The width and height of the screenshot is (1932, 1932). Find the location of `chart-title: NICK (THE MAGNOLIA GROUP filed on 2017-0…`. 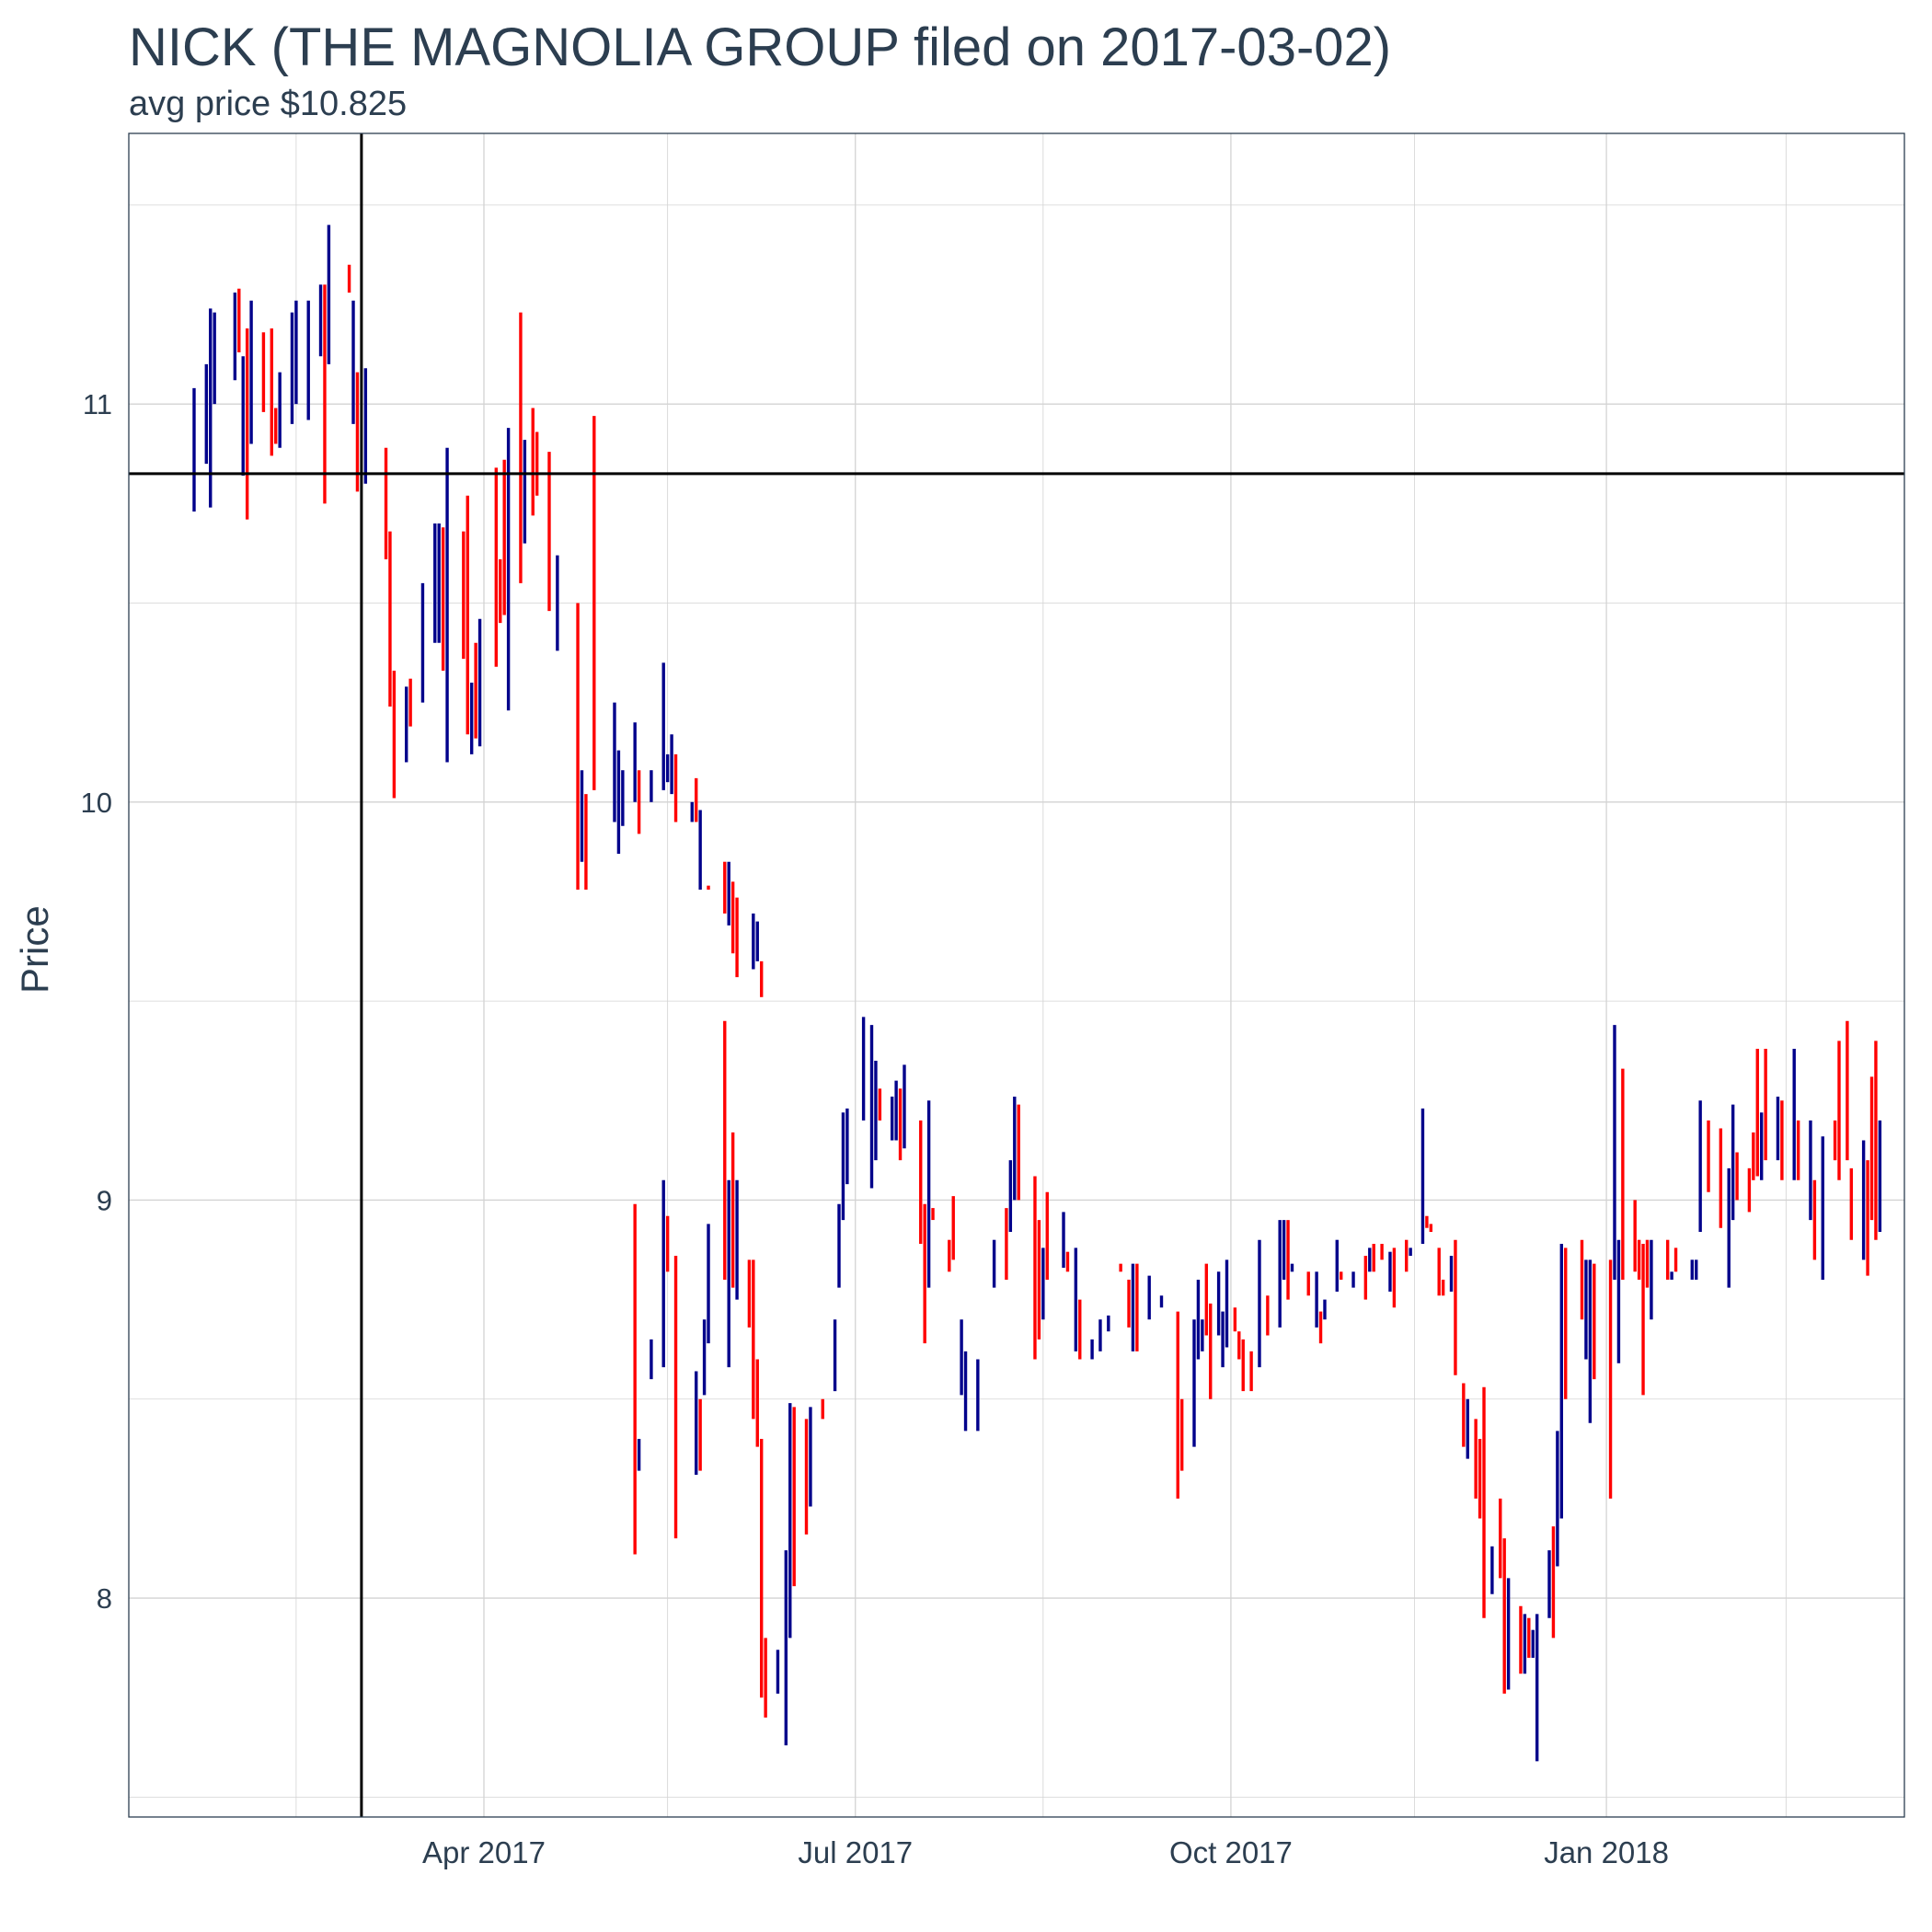

chart-title: NICK (THE MAGNOLIA GROUP filed on 2017-0… is located at coordinates (760, 47).